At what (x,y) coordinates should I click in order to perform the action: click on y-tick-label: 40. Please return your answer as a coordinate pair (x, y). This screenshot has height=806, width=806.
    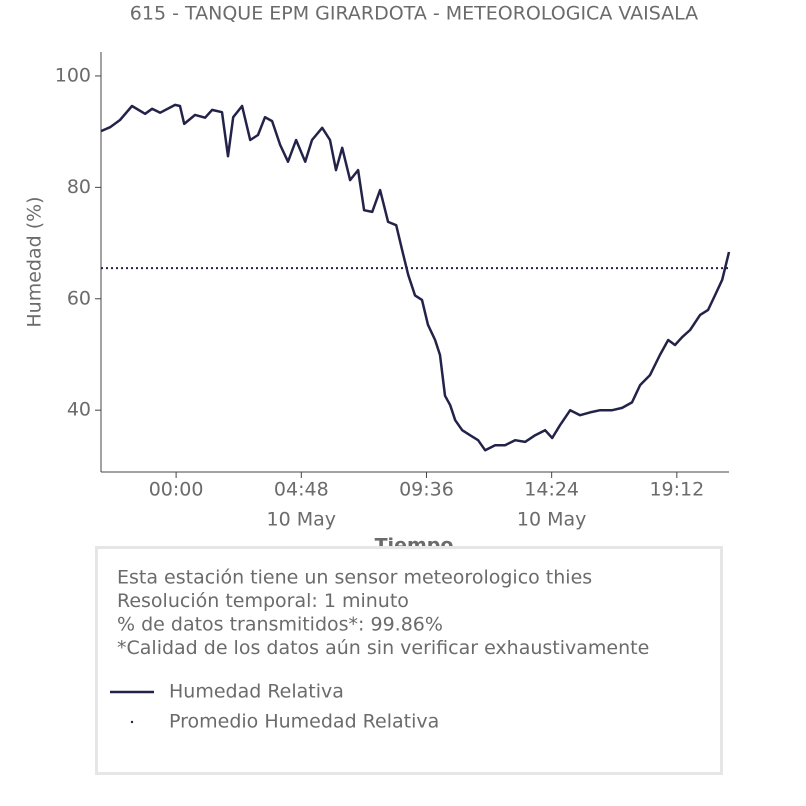
    Looking at the image, I should click on (79, 410).